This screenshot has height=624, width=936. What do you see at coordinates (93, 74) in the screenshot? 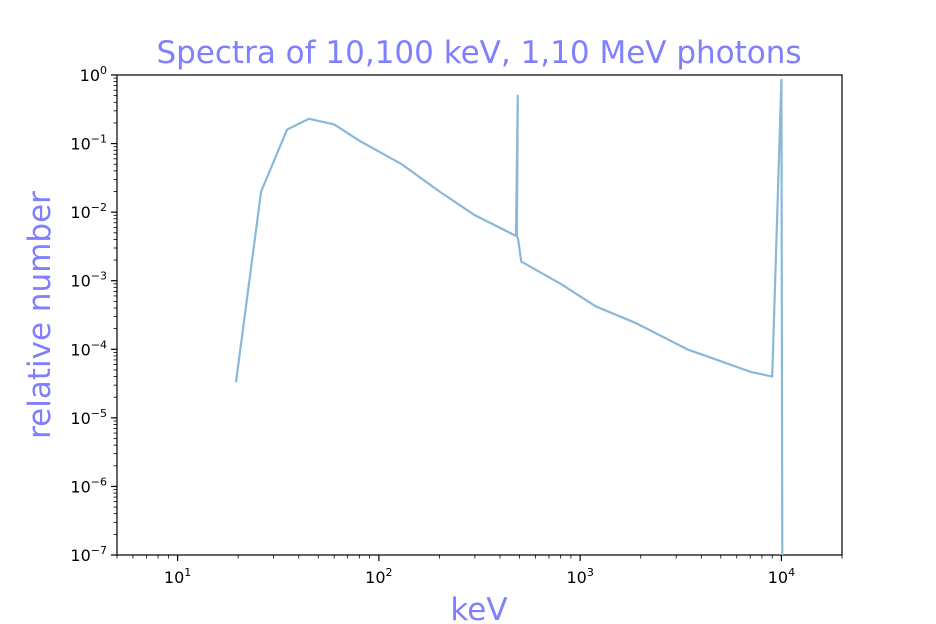
I see `y-tick-label: 10⁰` at bounding box center [93, 74].